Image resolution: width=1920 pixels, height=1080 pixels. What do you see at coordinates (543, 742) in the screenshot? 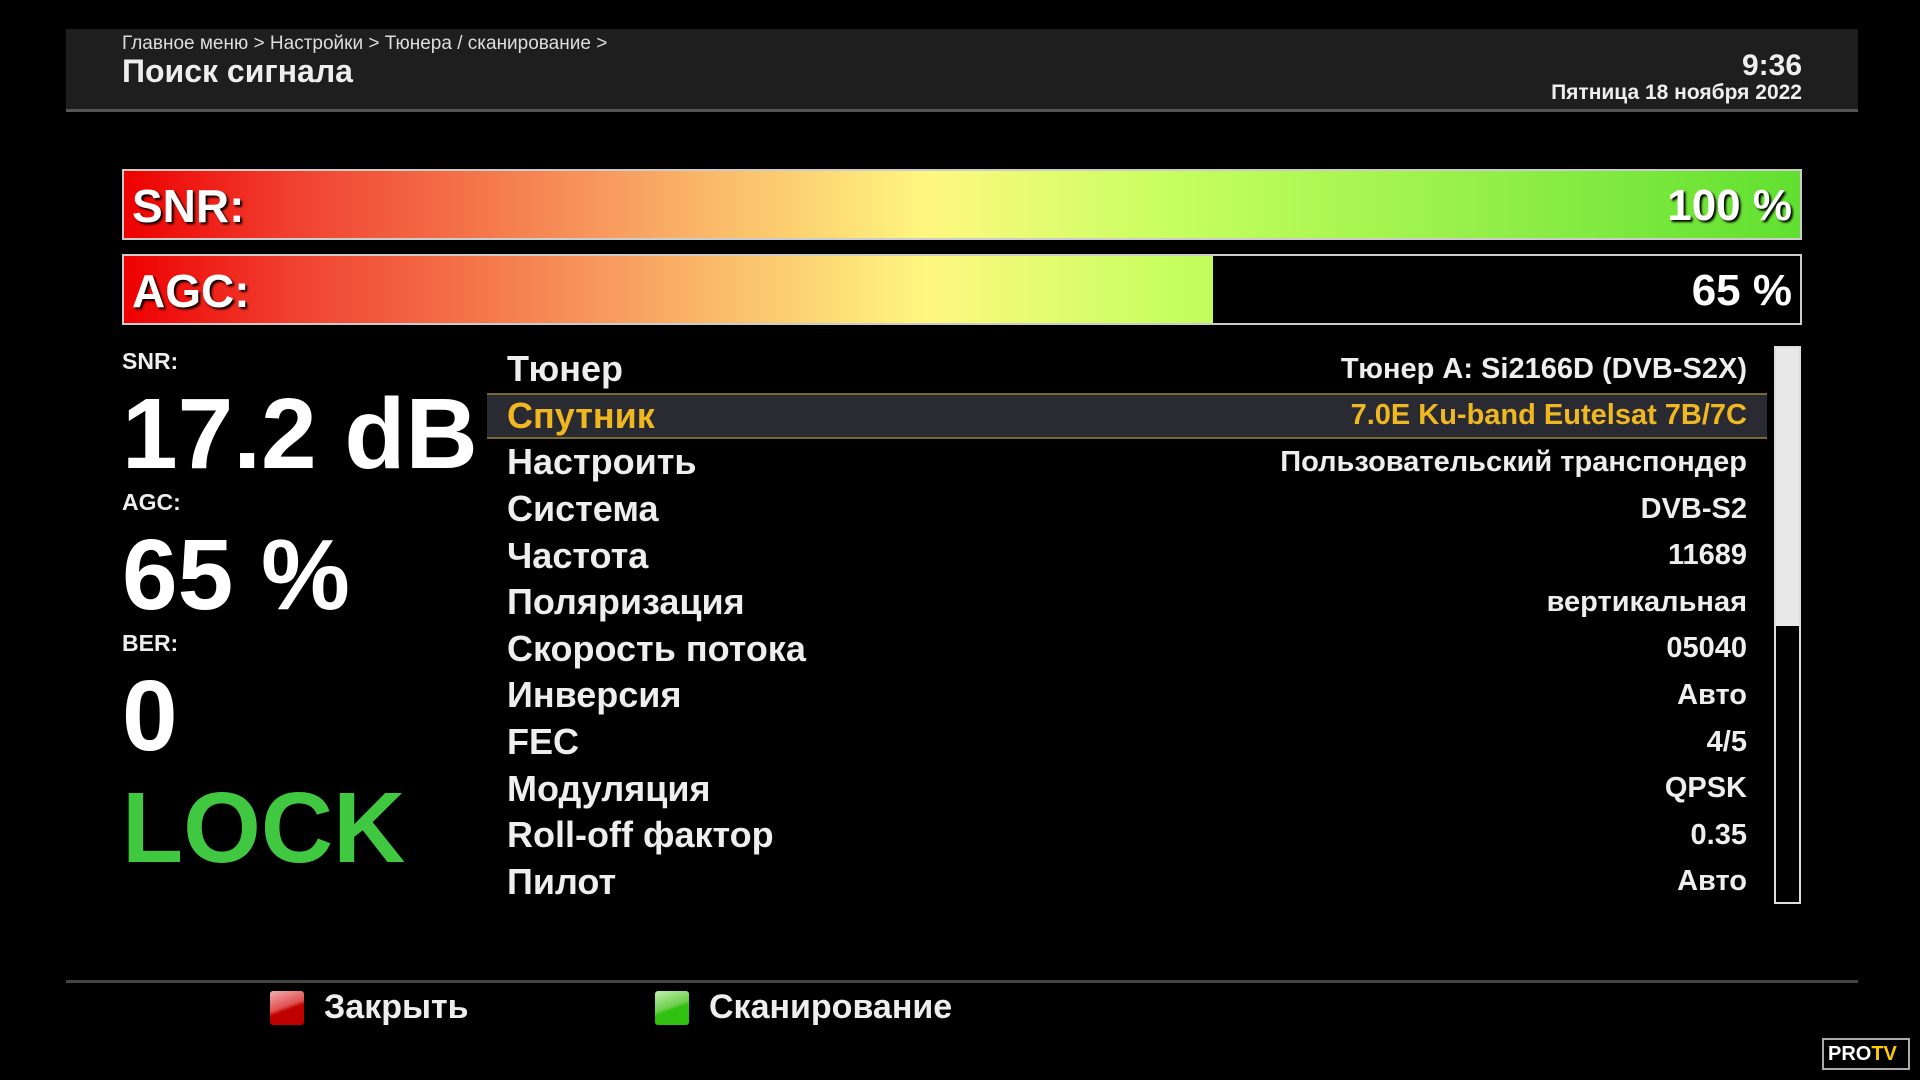
I see `parameter-label: FEC` at bounding box center [543, 742].